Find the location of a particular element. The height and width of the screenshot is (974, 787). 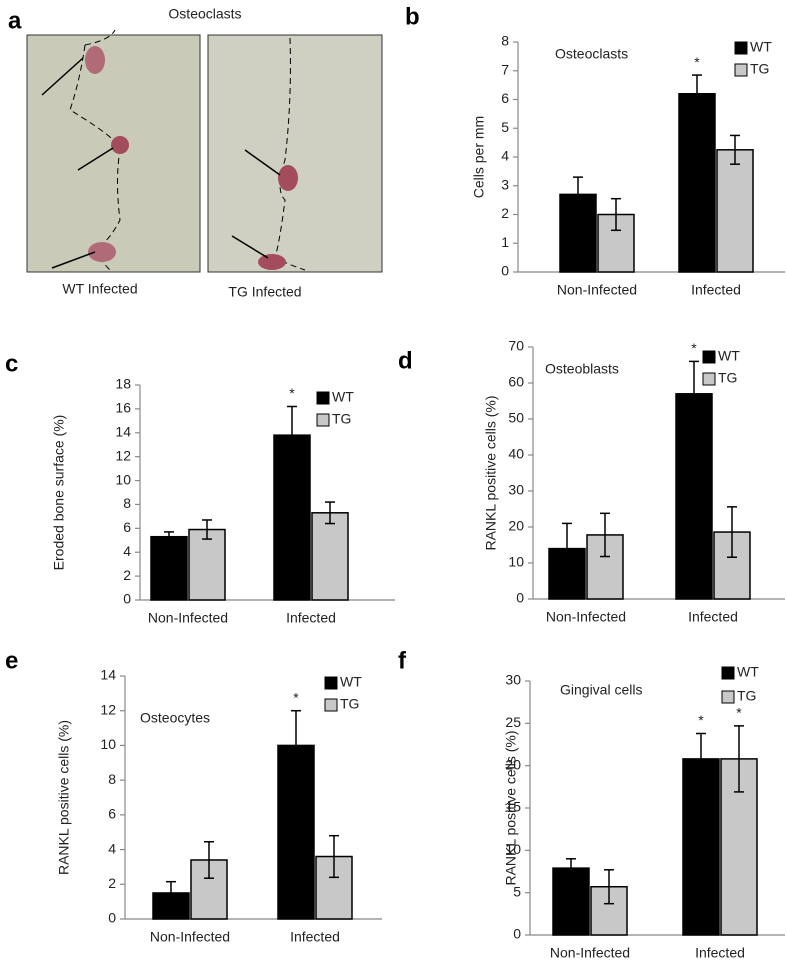

panel-letter: e is located at coordinates (11, 660).